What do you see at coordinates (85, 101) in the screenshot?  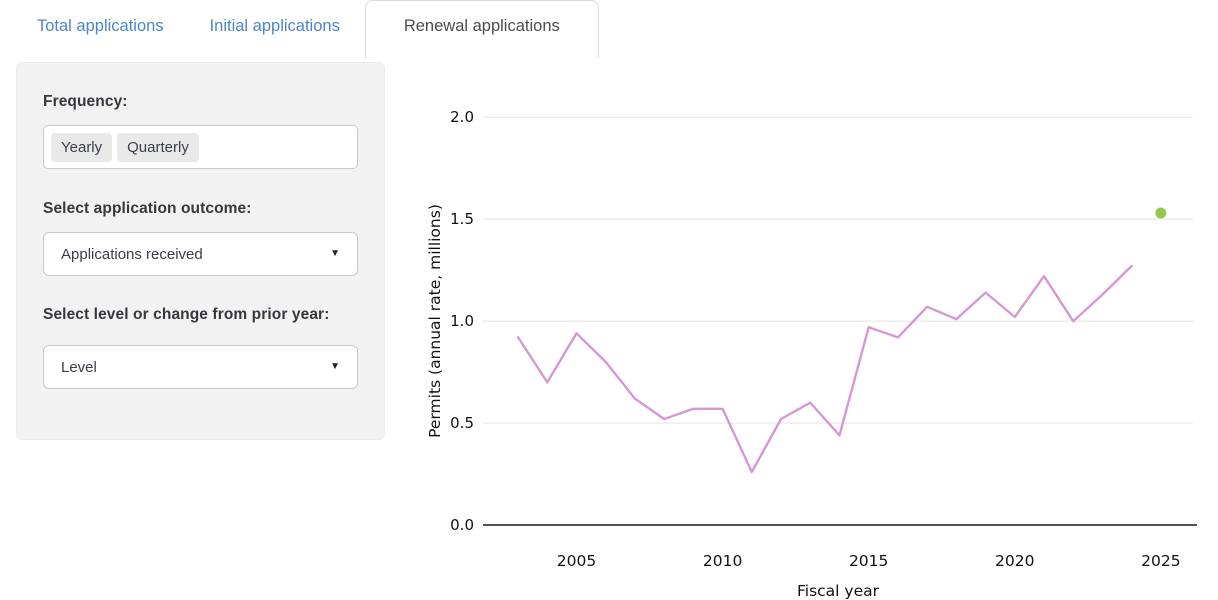 I see `frequency-label: Frequency:` at bounding box center [85, 101].